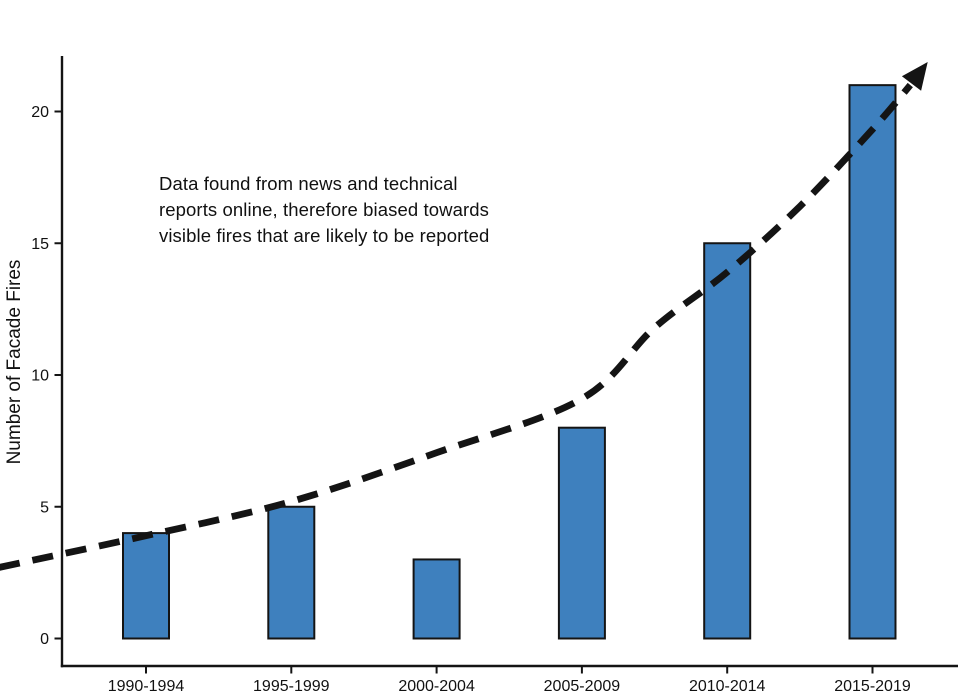 Image resolution: width=960 pixels, height=699 pixels. What do you see at coordinates (436, 686) in the screenshot?
I see `x-tick-label: 2000-2004` at bounding box center [436, 686].